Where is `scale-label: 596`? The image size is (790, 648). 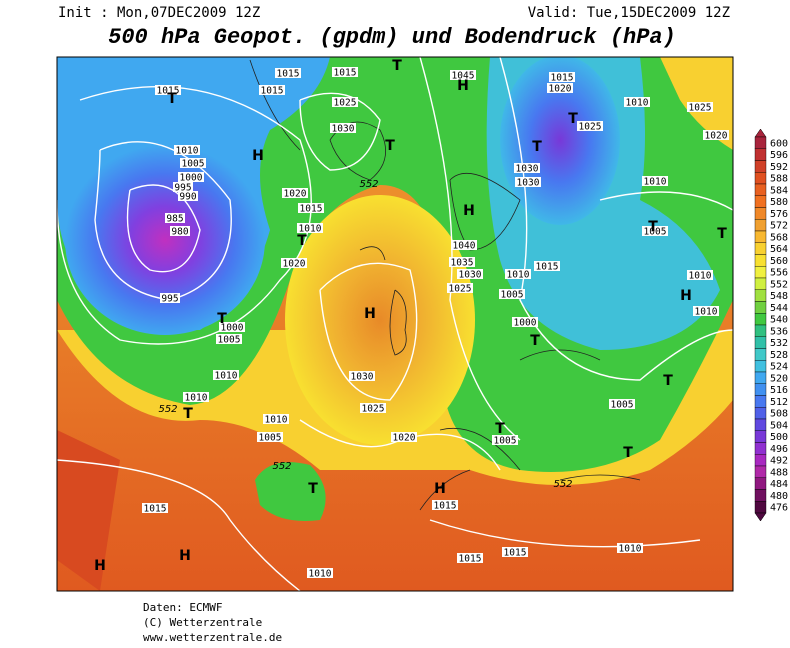 scale-label: 596 is located at coordinates (779, 155).